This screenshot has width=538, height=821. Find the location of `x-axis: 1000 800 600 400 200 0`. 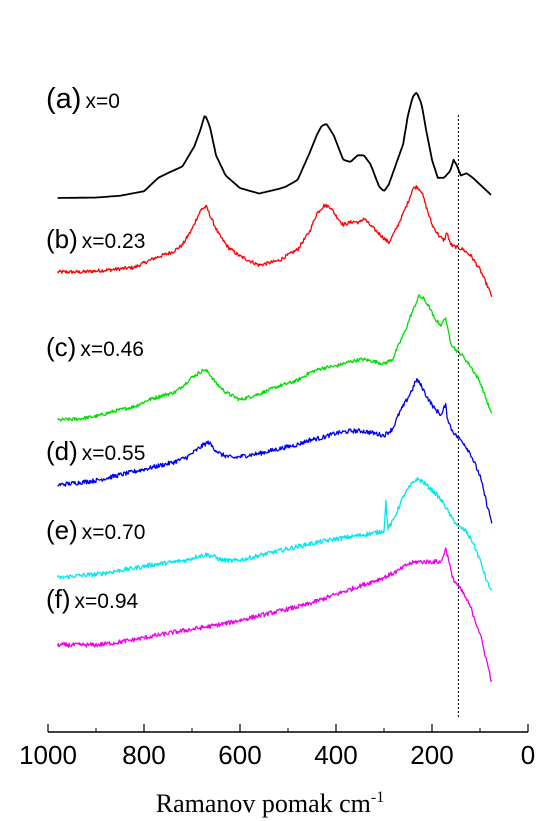

x-axis: 1000 800 600 400 200 0 is located at coordinates (277, 747).